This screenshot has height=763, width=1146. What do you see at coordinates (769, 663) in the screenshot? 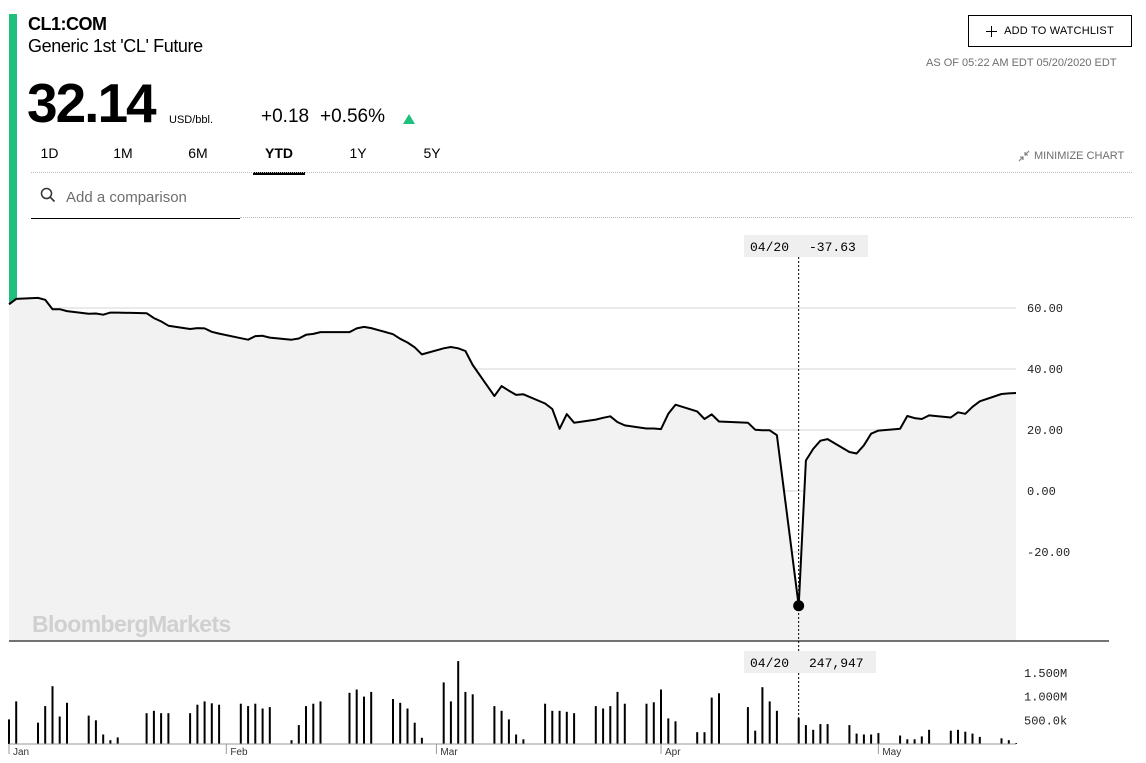
I see `volume-tooltip-date: 04/20` at bounding box center [769, 663].